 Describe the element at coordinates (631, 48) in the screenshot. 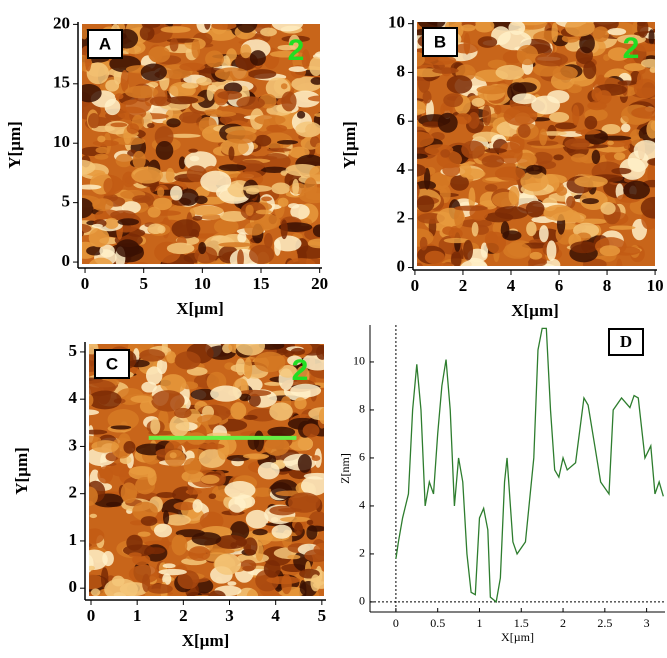

I see `annotation: 2` at that location.